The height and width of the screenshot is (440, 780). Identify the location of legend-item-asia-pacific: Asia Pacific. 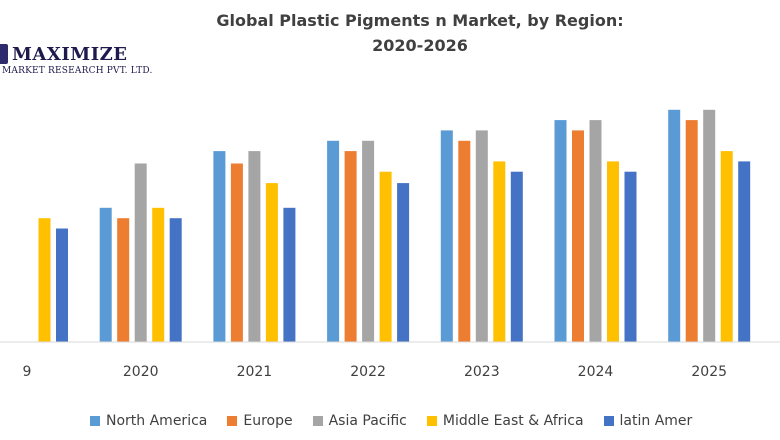
(359, 421).